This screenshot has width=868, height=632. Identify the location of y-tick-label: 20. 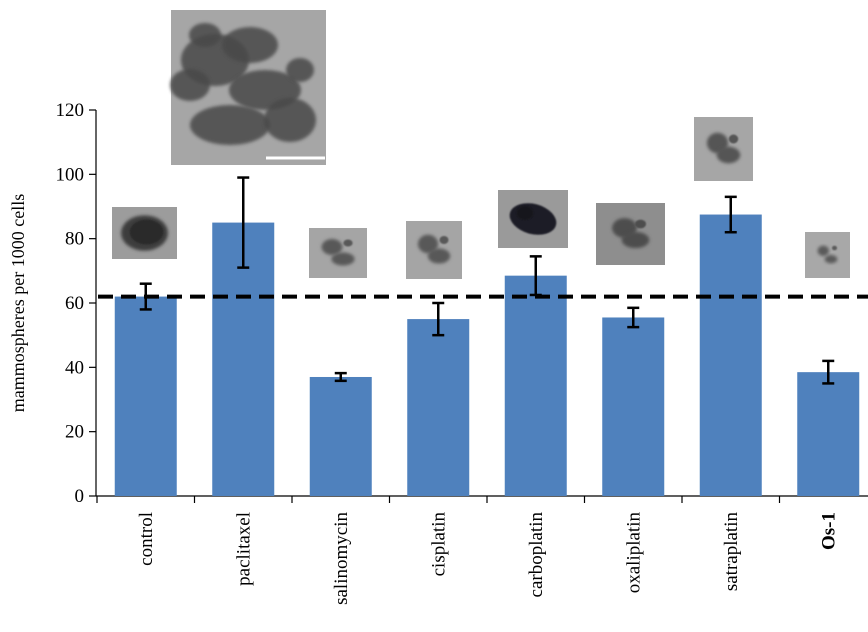
(74, 432).